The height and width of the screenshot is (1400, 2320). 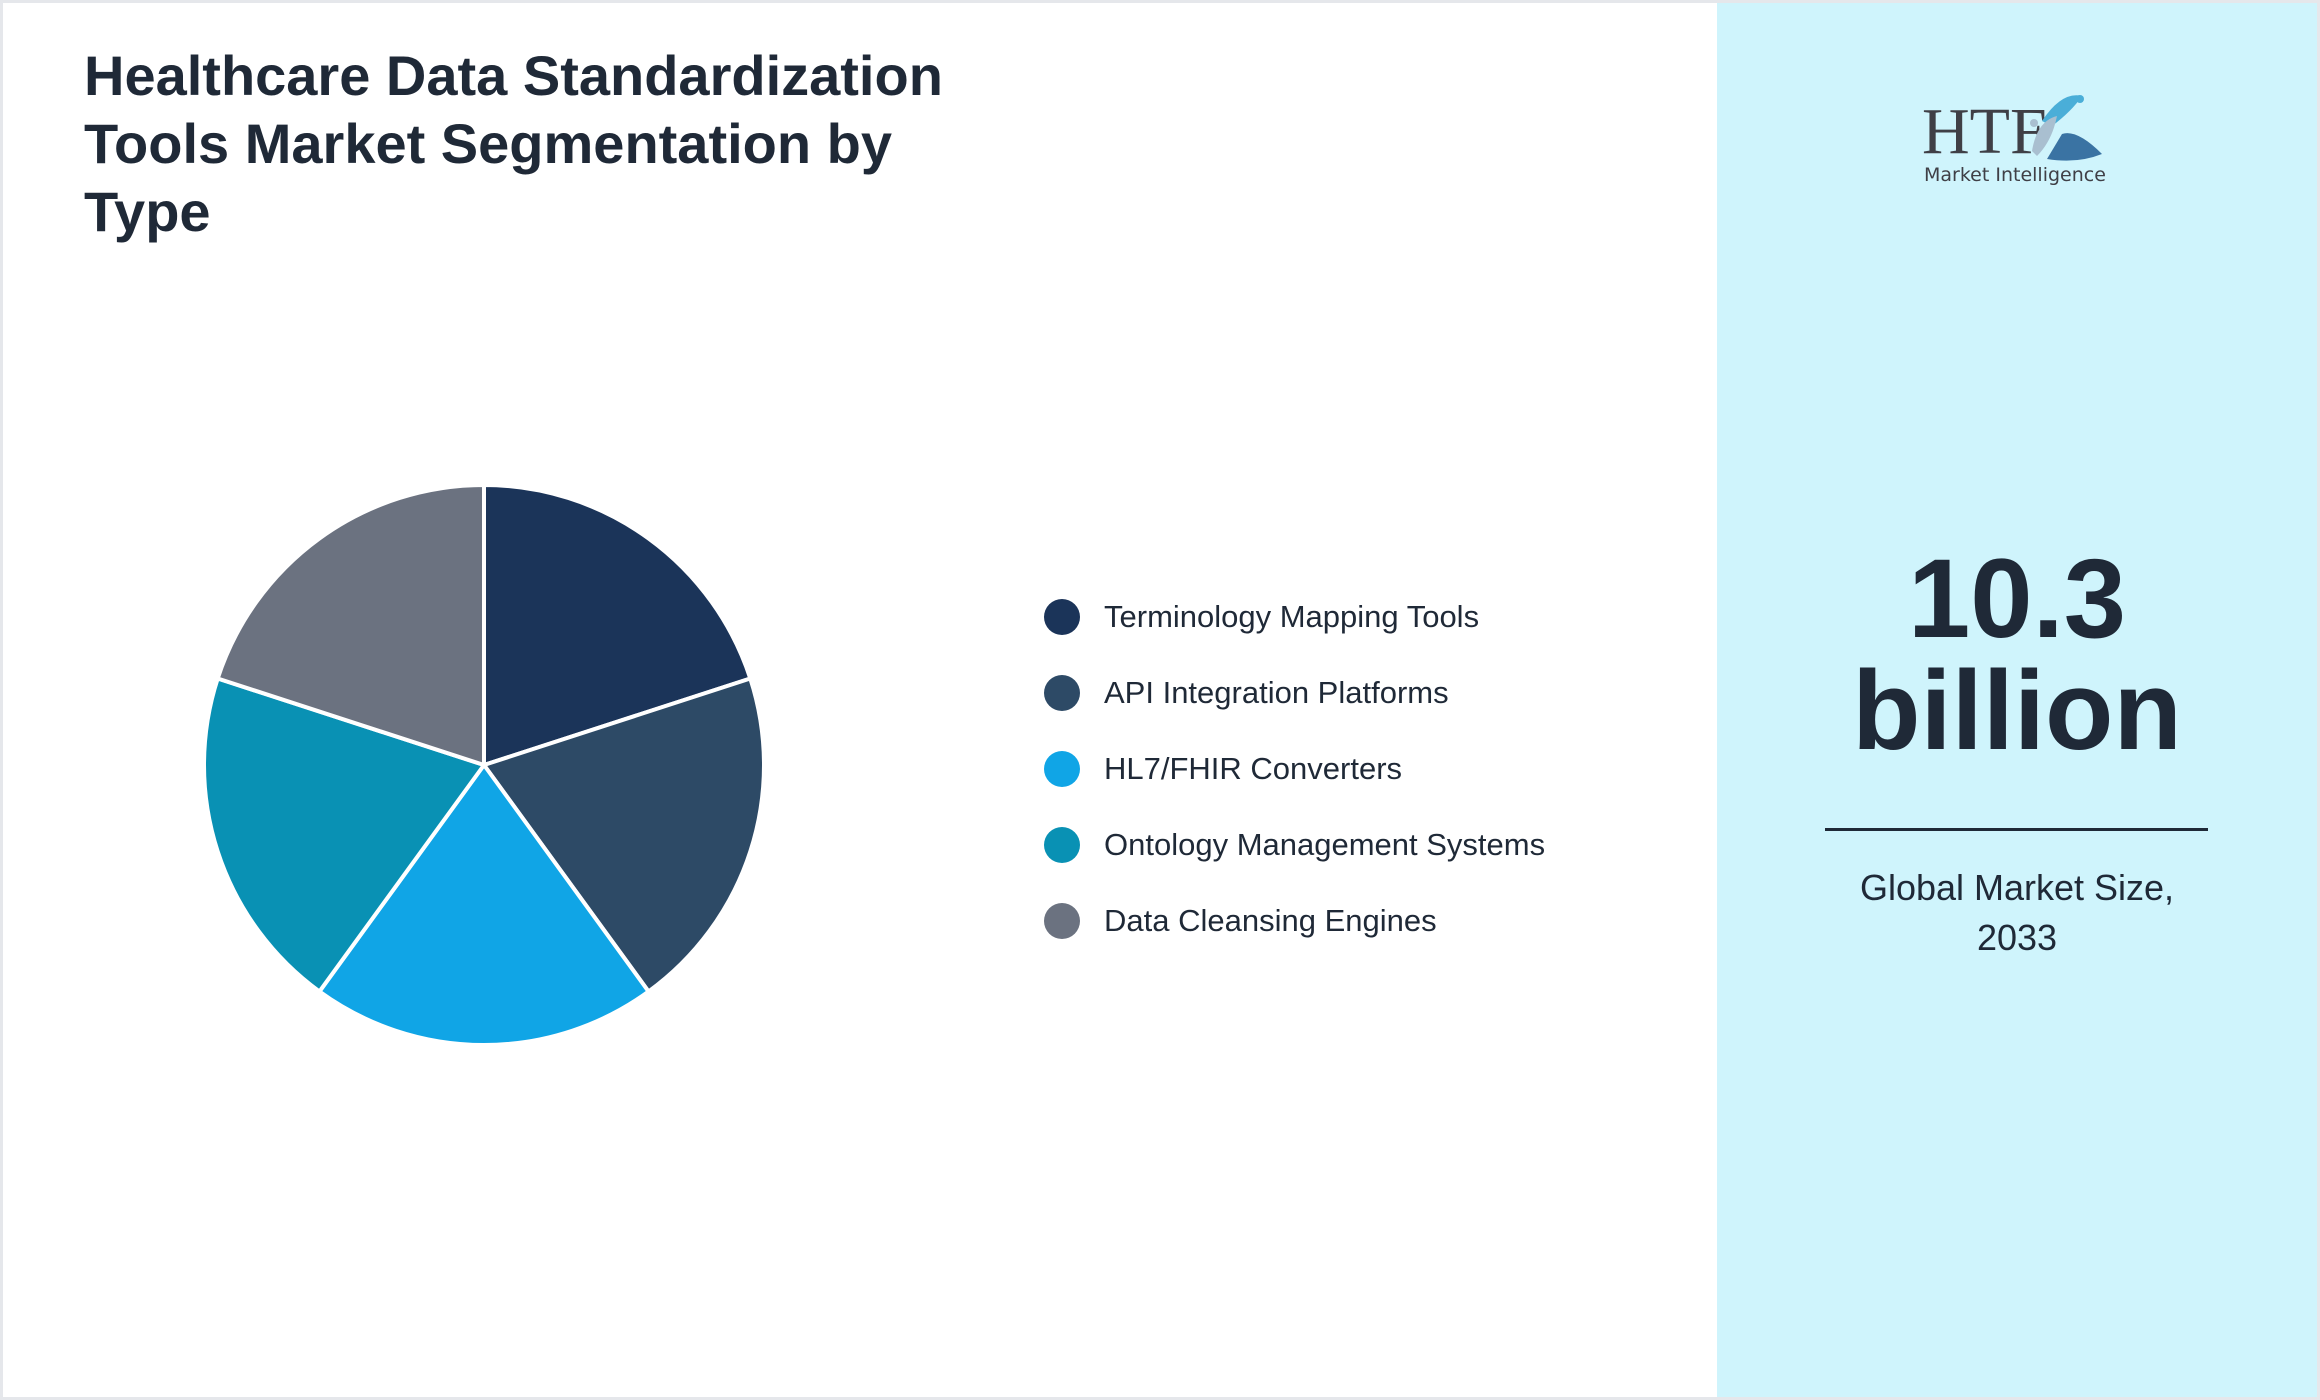 What do you see at coordinates (1270, 920) in the screenshot?
I see `legend-label: Data Cleansing Engines` at bounding box center [1270, 920].